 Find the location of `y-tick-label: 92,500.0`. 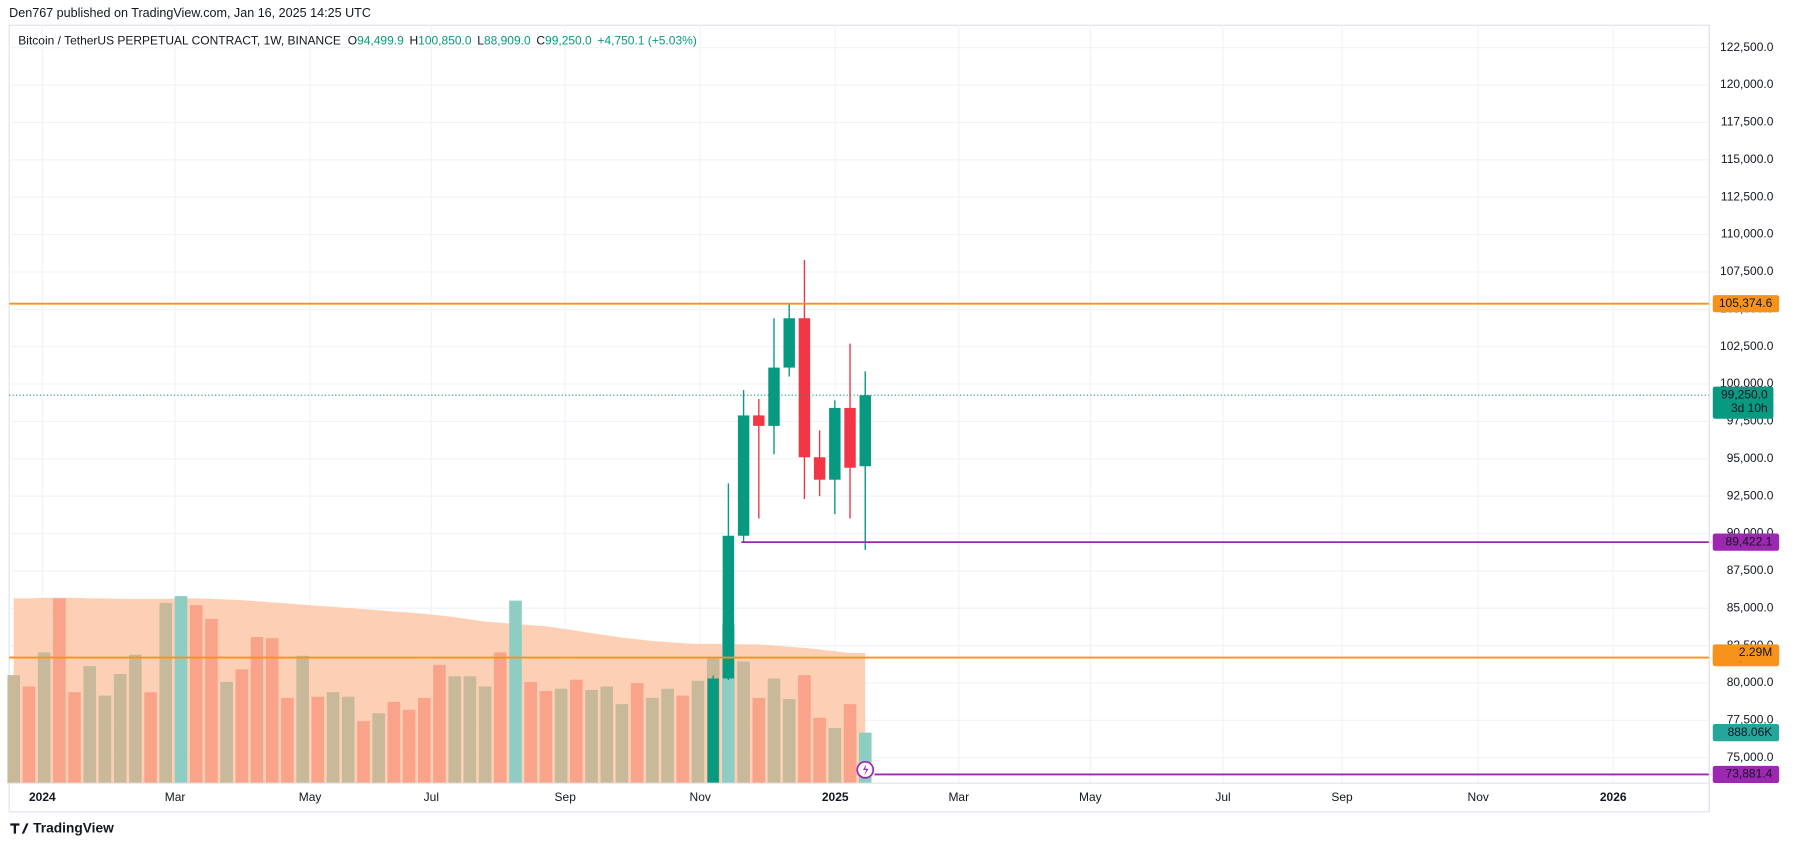

y-tick-label: 92,500.0 is located at coordinates (1750, 495).